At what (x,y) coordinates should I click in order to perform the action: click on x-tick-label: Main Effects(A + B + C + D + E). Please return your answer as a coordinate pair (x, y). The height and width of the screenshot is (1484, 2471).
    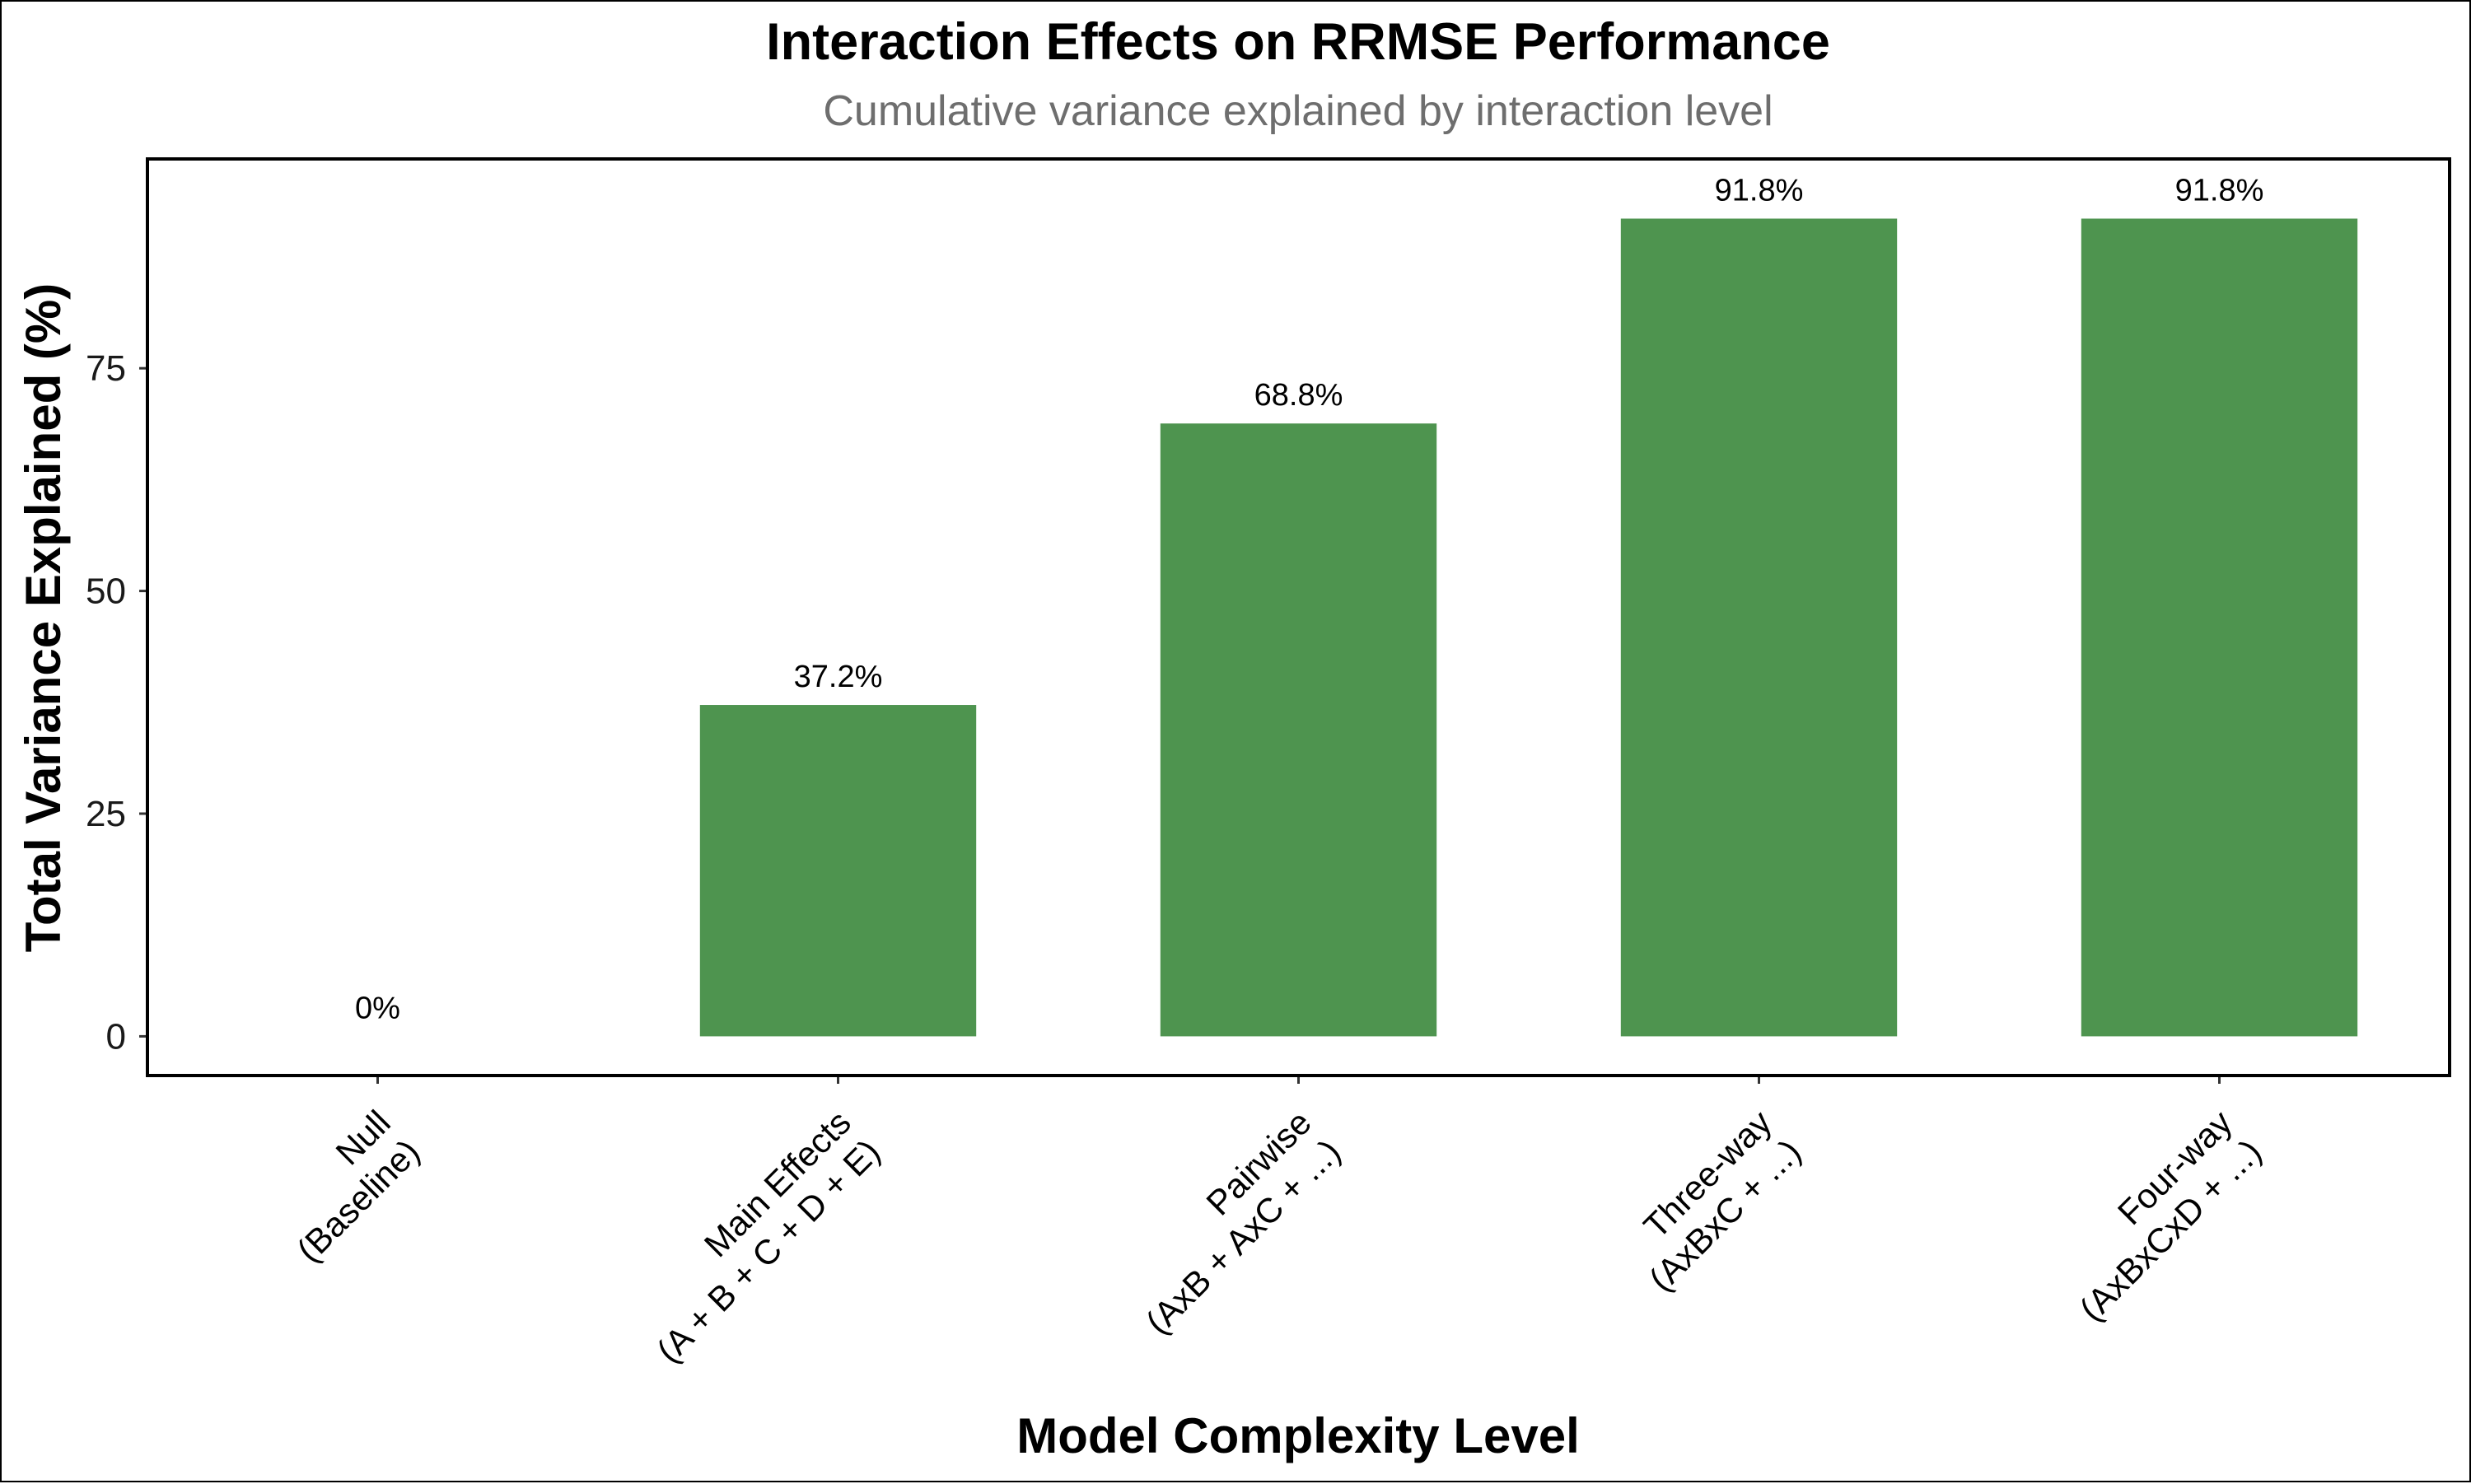
    Looking at the image, I should click on (753, 1236).